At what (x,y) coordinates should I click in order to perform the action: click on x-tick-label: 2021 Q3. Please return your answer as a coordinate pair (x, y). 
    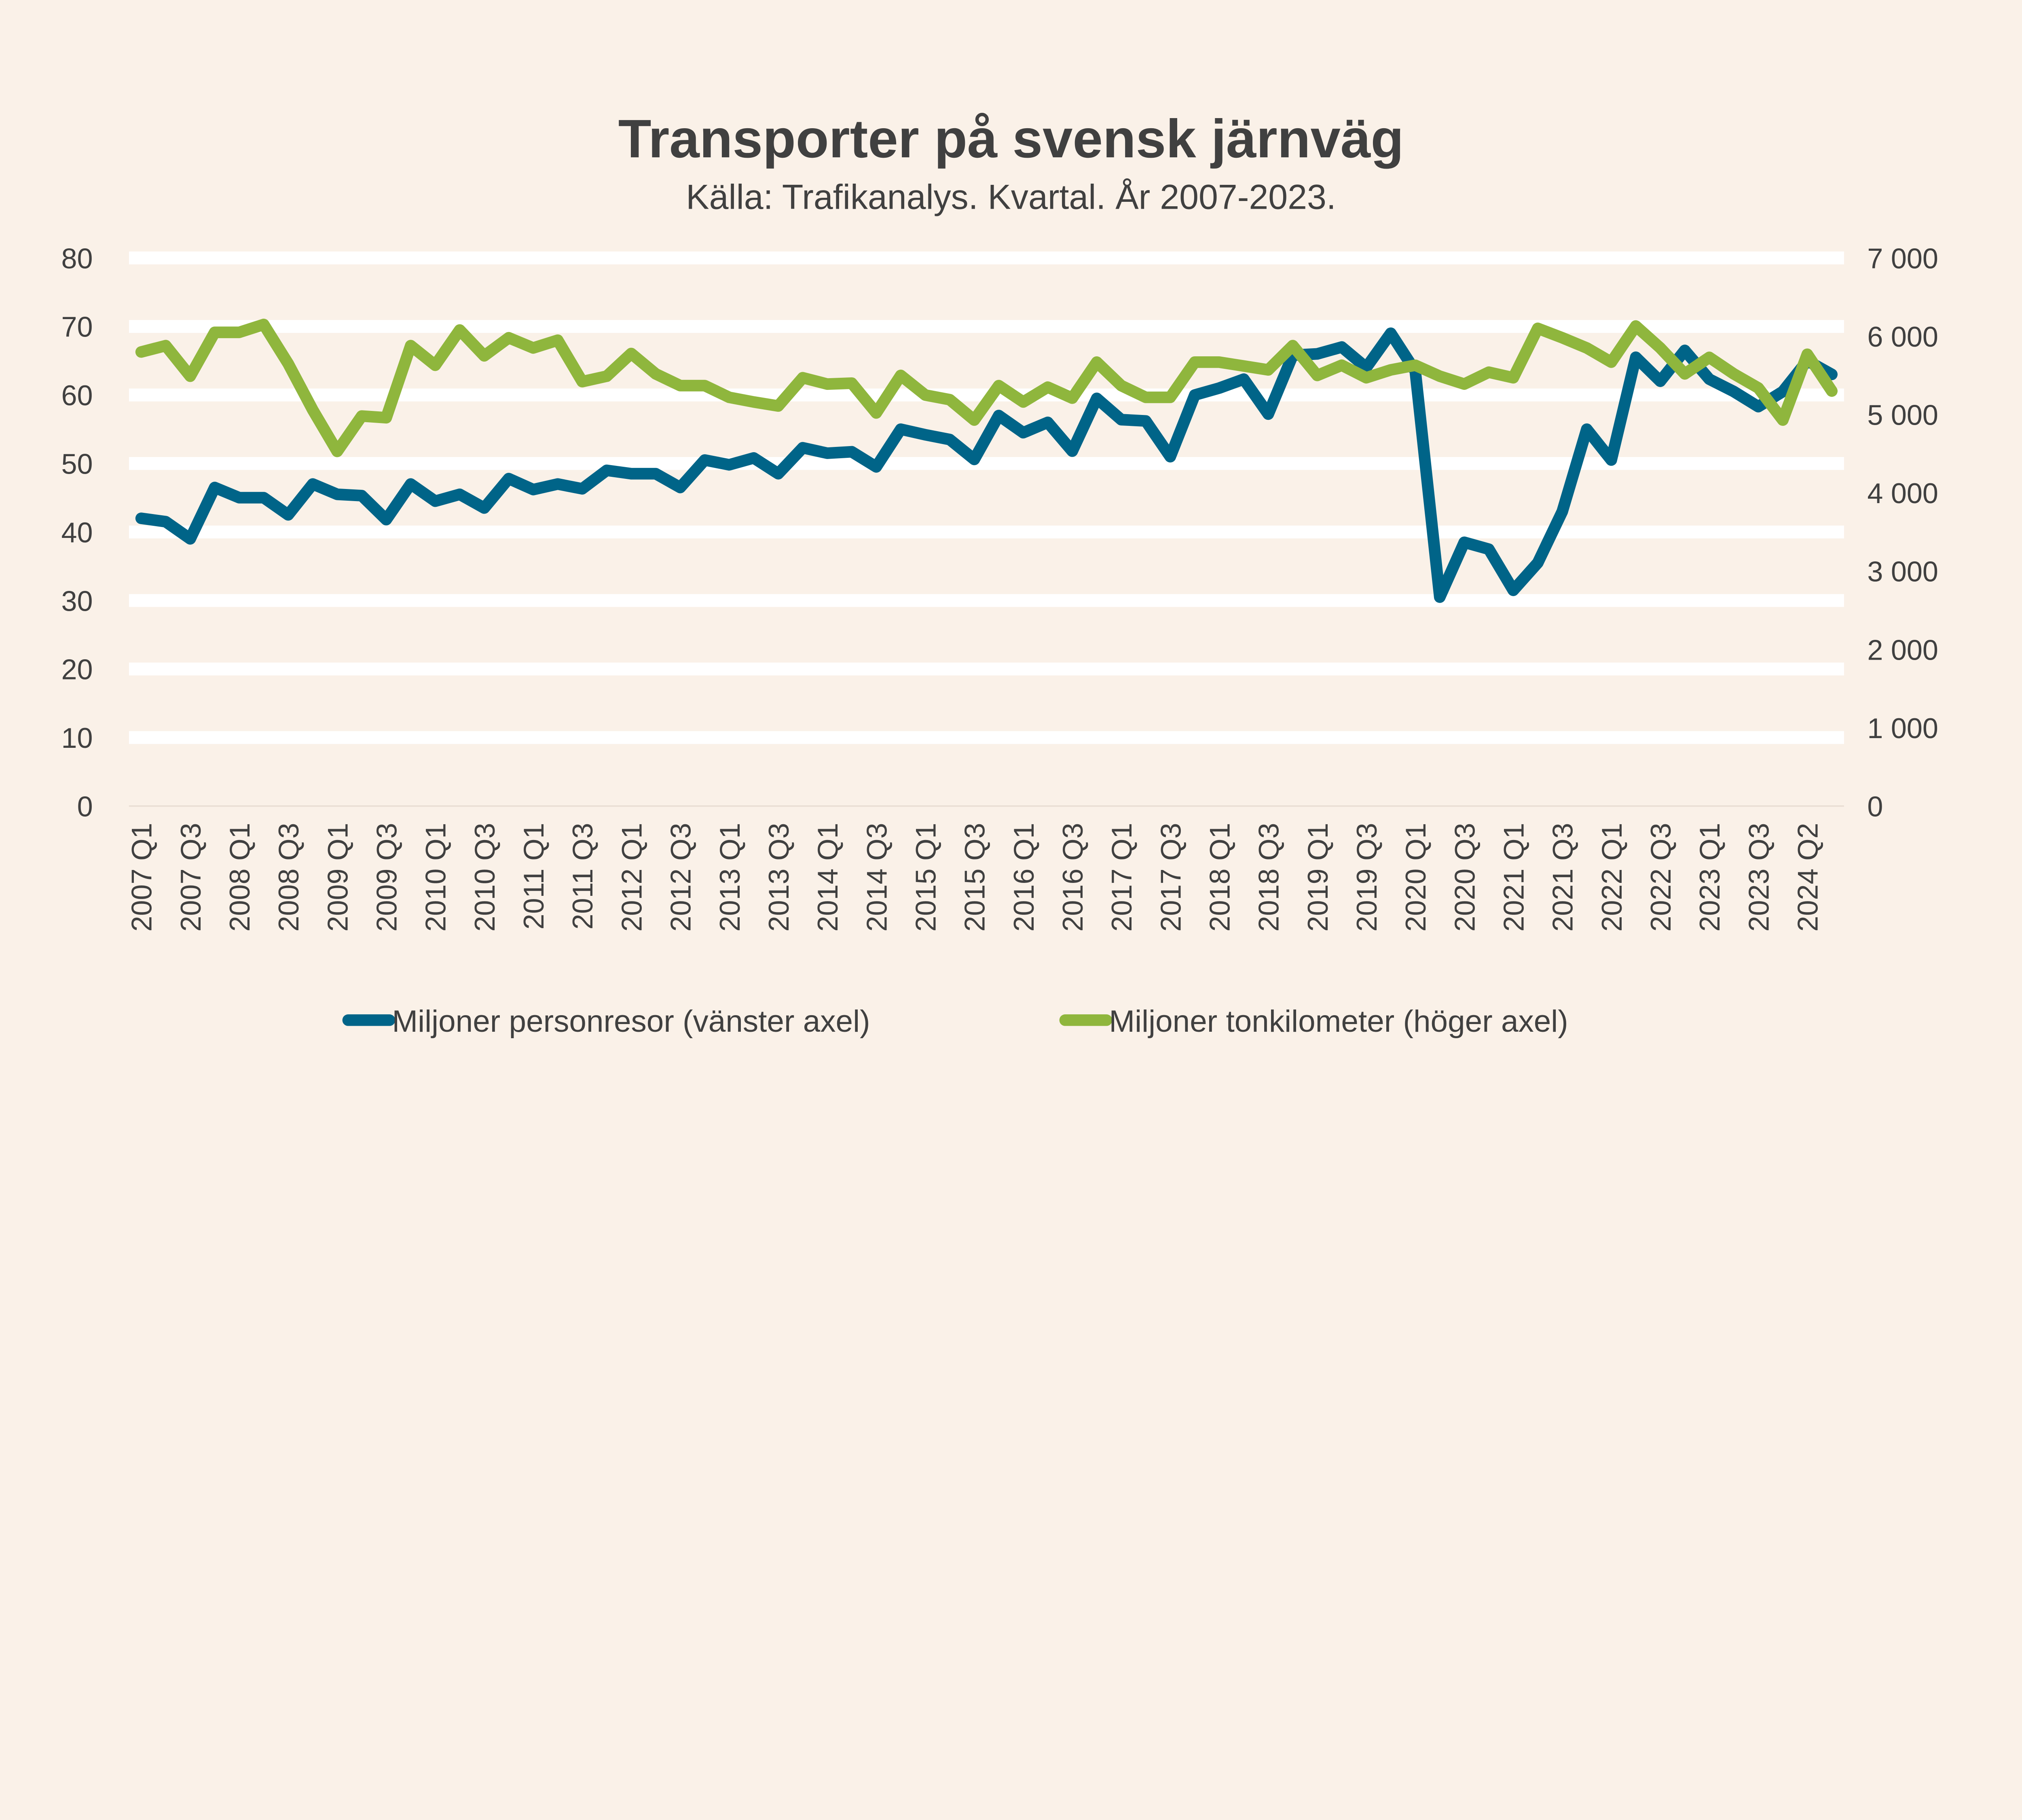
    Looking at the image, I should click on (1563, 877).